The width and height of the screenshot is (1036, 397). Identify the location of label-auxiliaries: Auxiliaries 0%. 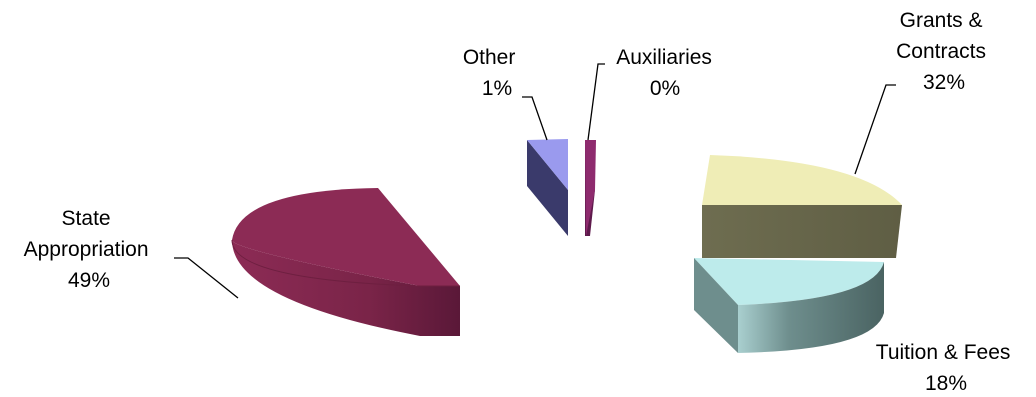
(667, 73).